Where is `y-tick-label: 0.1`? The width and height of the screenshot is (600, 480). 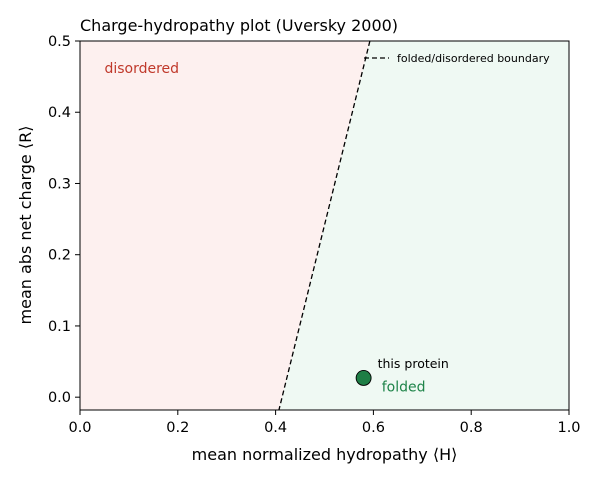
y-tick-label: 0.1 is located at coordinates (59, 327).